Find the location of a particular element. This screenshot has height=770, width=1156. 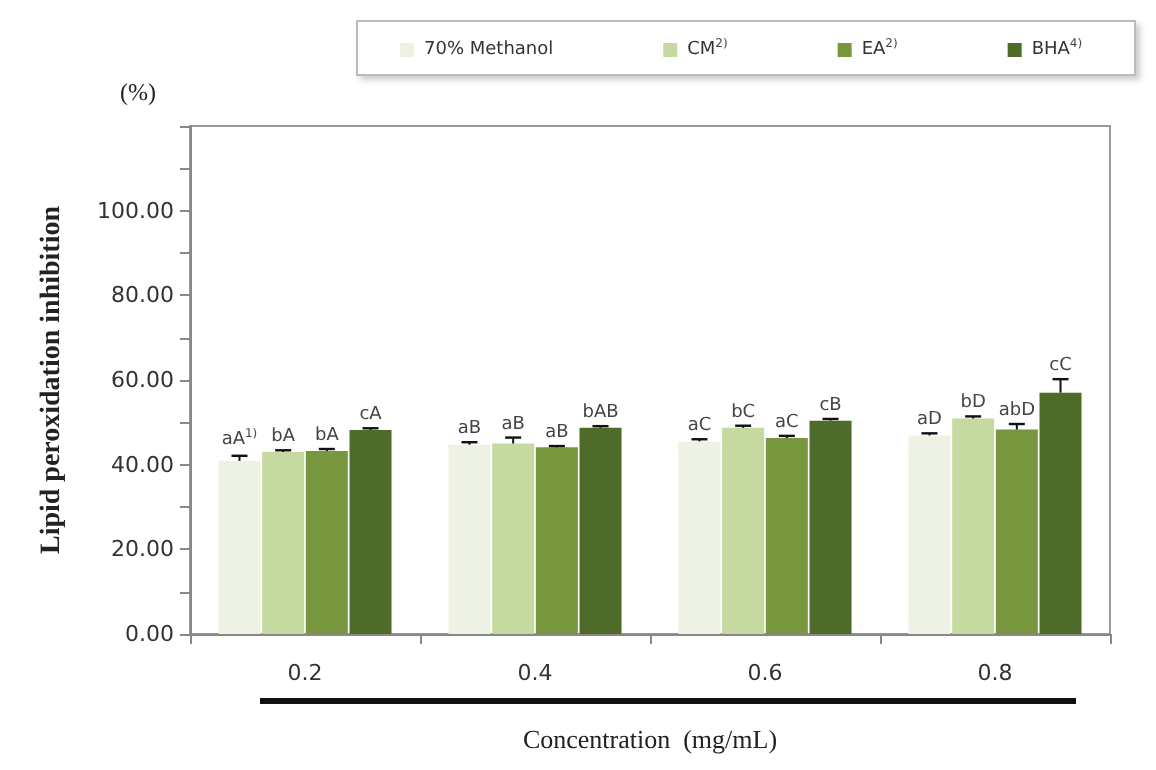

x-tick-label: 0.6 is located at coordinates (765, 673).